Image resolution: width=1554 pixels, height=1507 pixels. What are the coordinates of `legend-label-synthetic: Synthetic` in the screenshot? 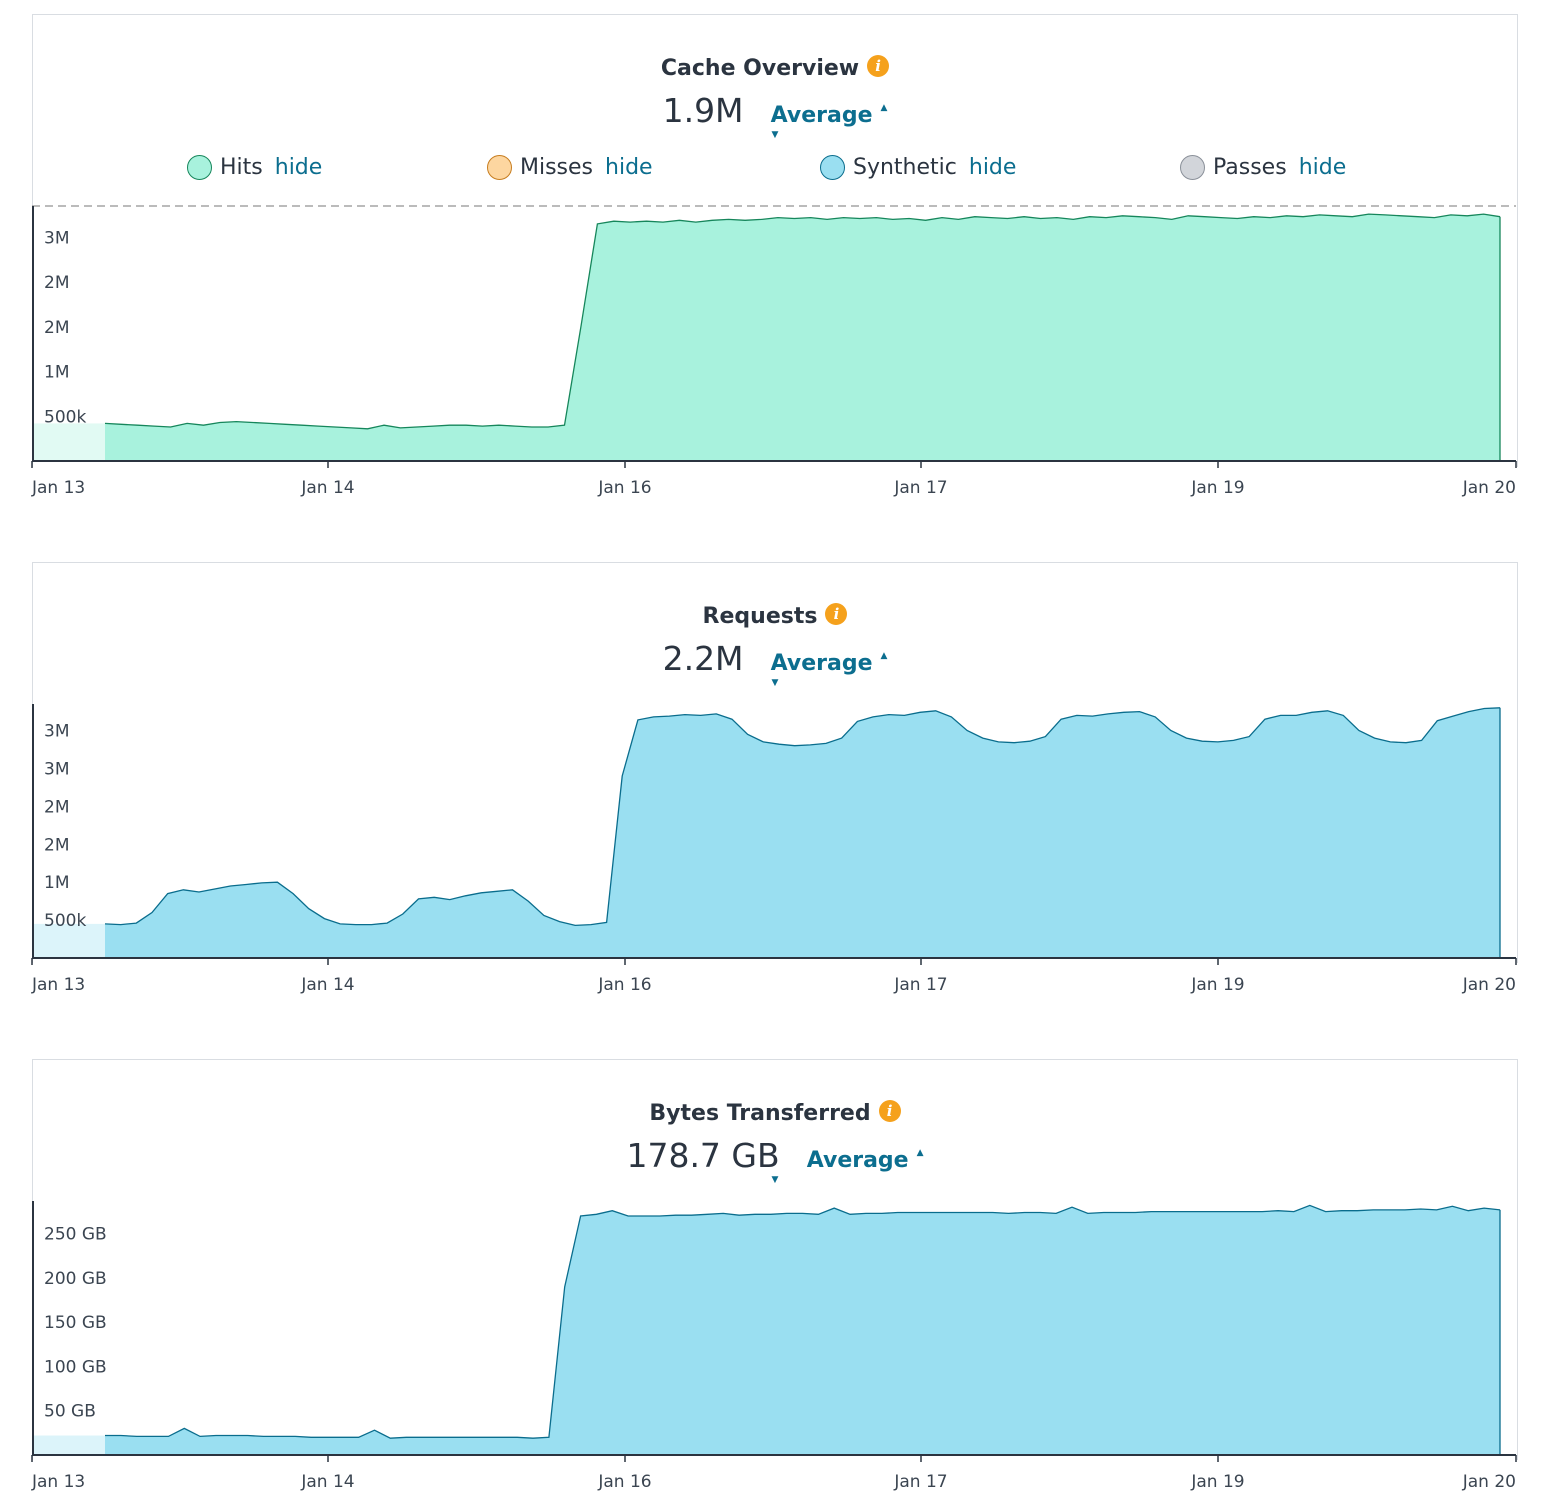 It's located at (905, 167).